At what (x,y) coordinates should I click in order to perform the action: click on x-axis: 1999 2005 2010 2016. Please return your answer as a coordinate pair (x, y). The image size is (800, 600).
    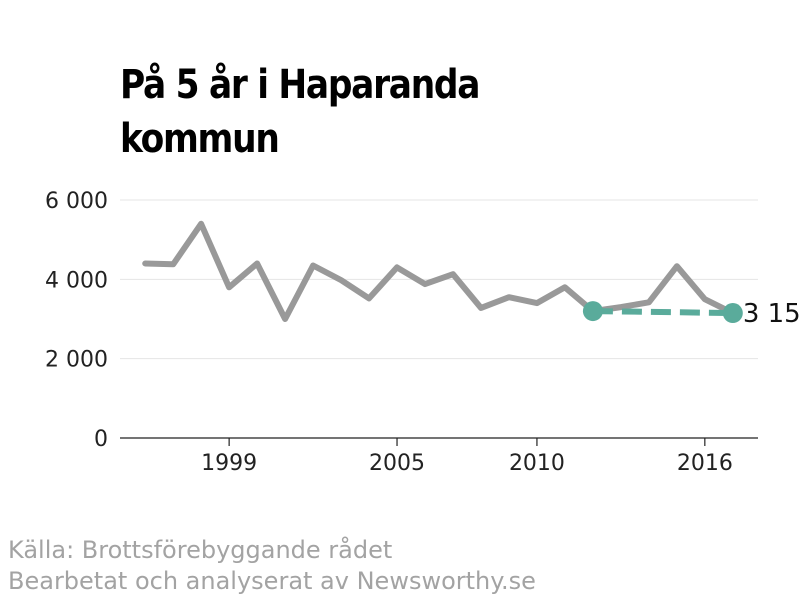
    Looking at the image, I should click on (467, 457).